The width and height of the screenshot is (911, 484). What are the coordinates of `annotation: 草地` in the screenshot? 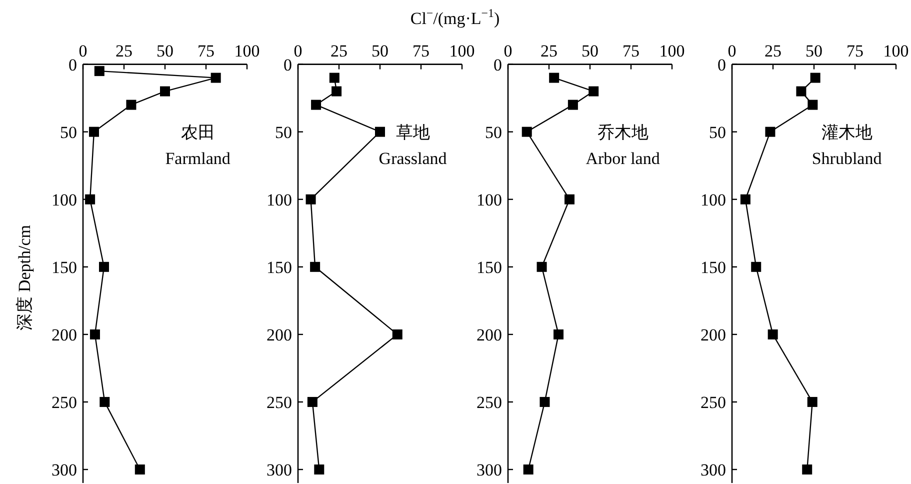 It's located at (413, 132).